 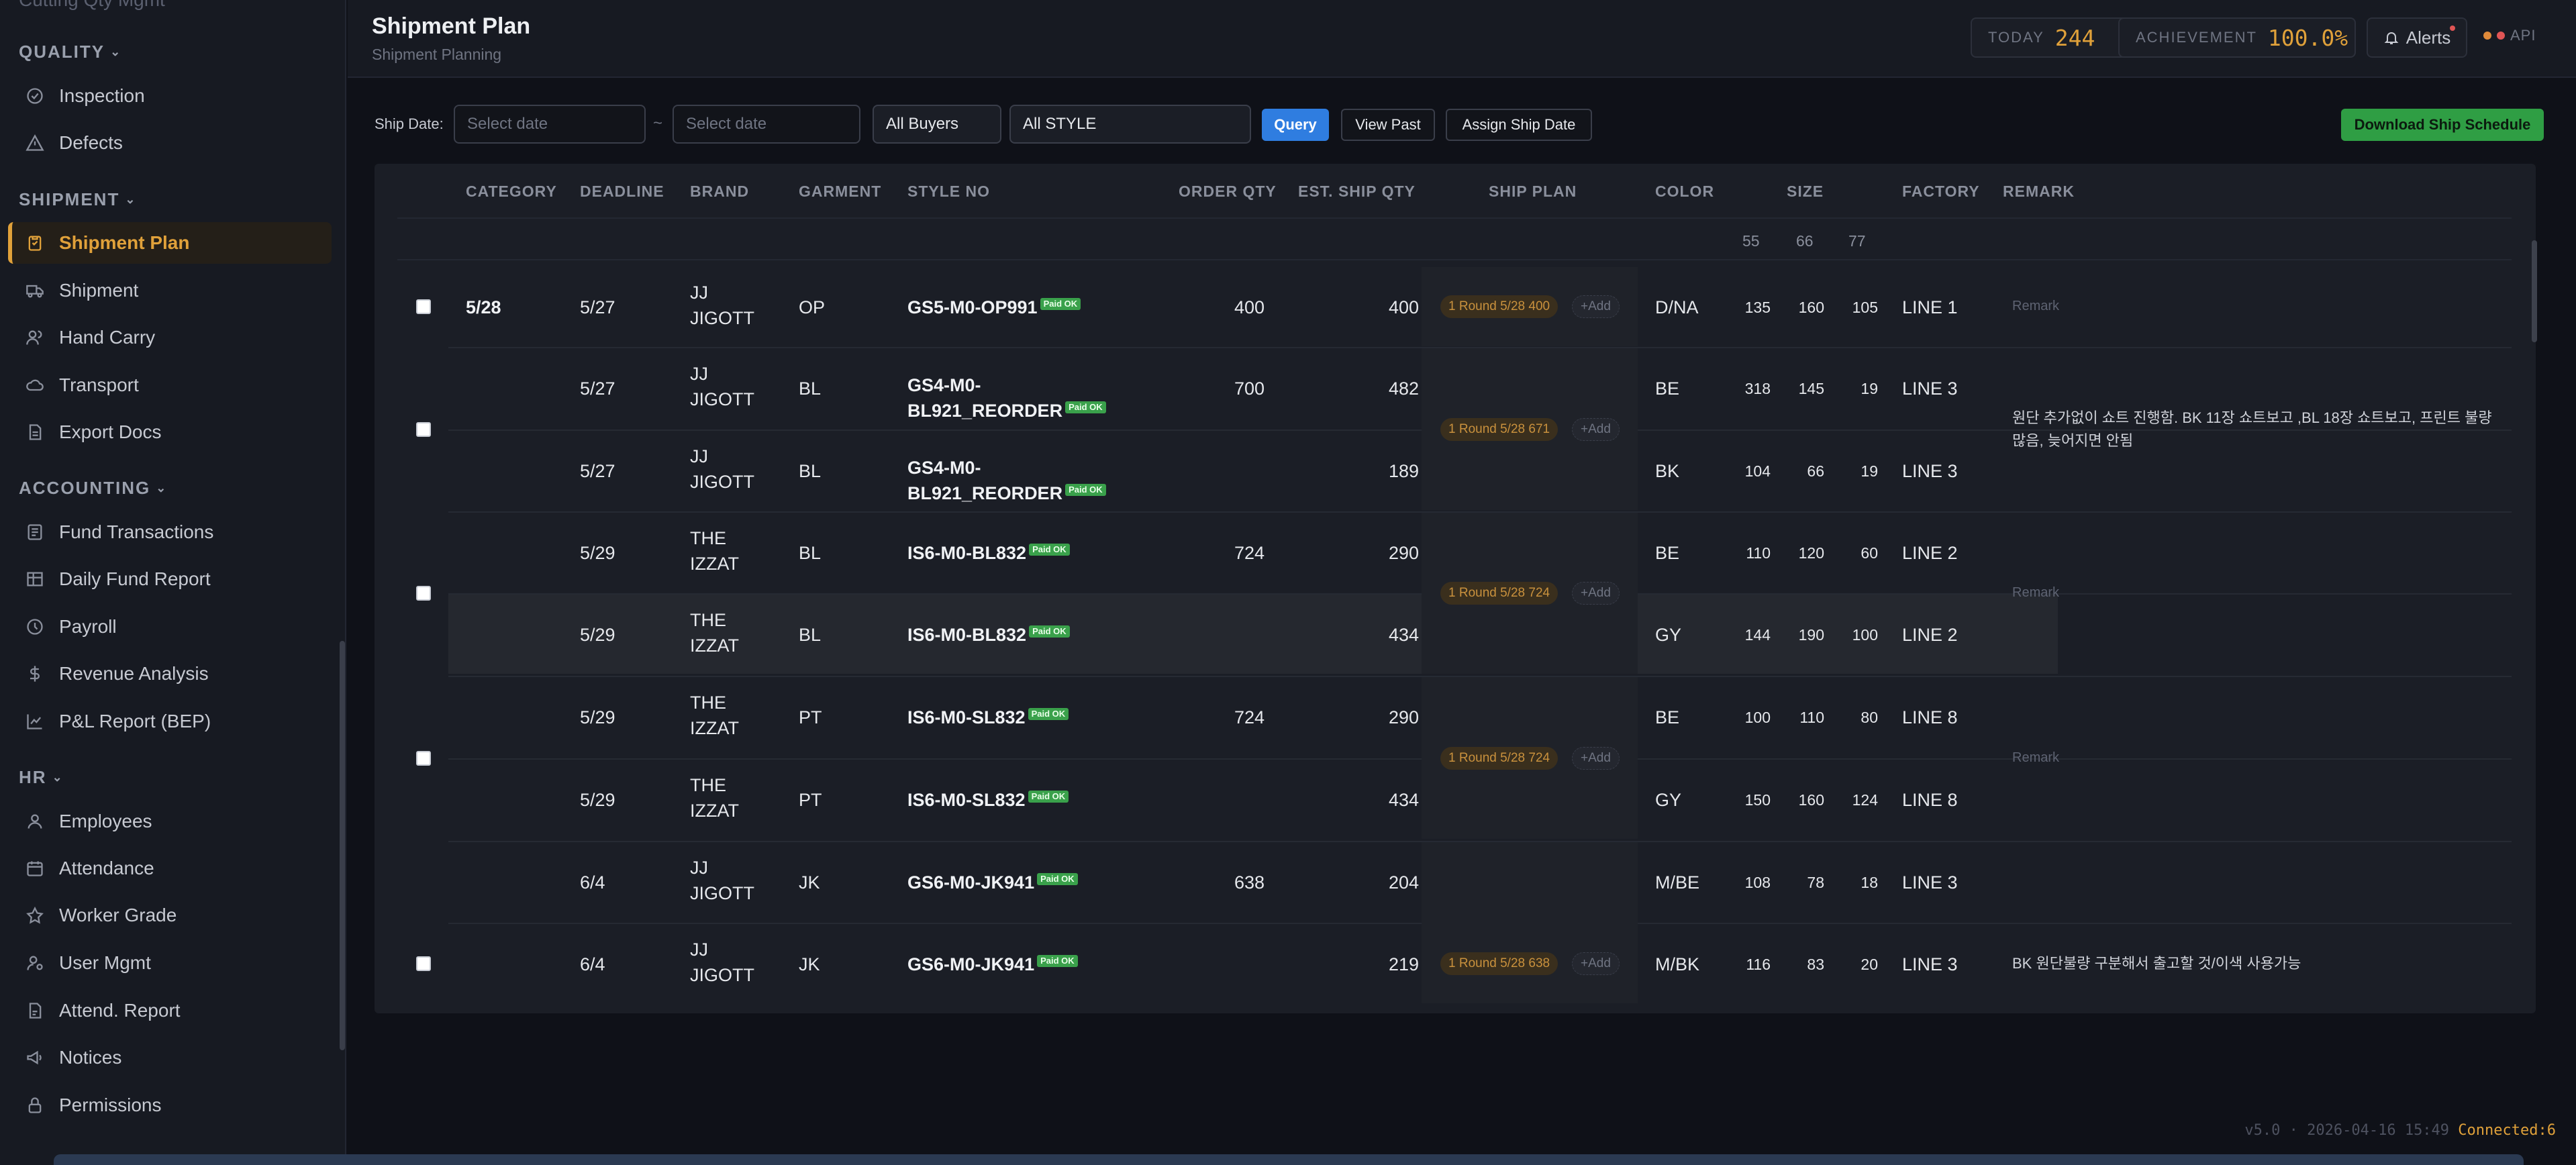 What do you see at coordinates (1357, 191) in the screenshot?
I see `col-est-ship-qty: EST. SHIP QTY` at bounding box center [1357, 191].